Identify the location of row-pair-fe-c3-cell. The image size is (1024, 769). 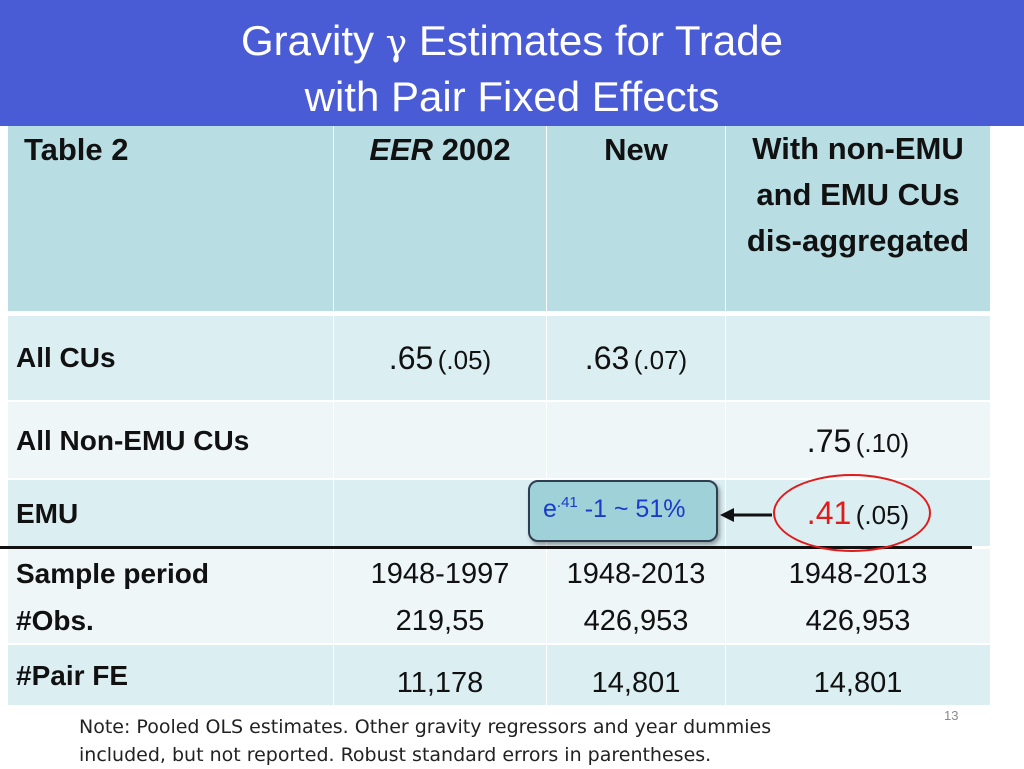
(858, 675).